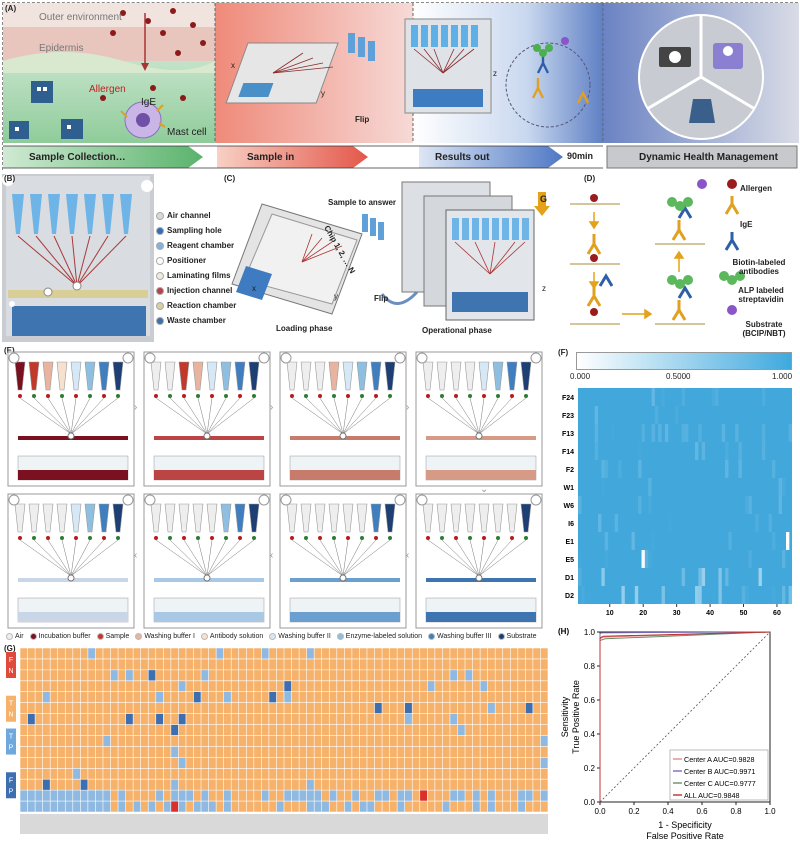 This screenshot has height=847, width=800. Describe the element at coordinates (711, 795) in the screenshot. I see `roc-legend-label: ALL AUC=0.9848` at that location.